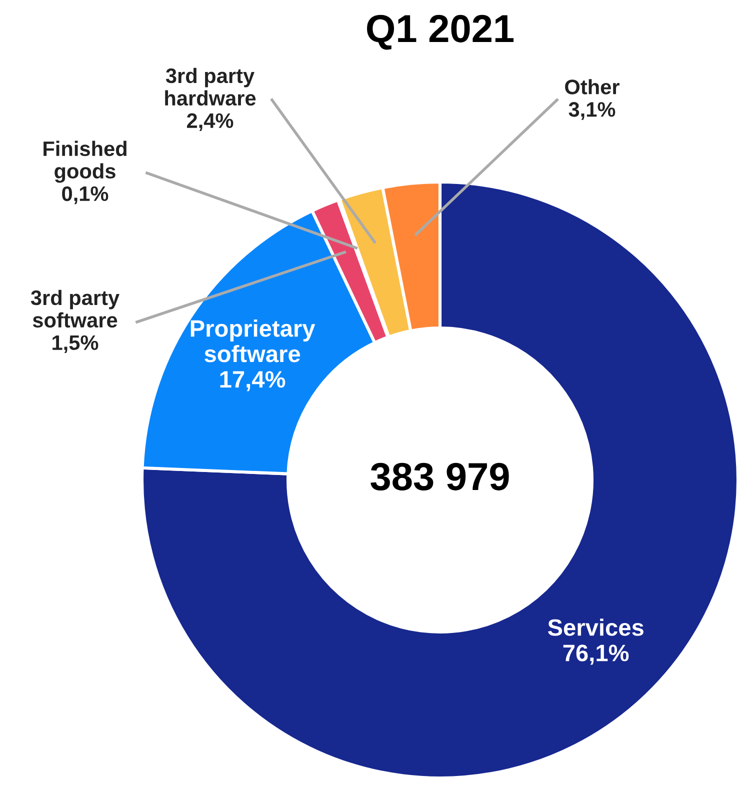 The width and height of the screenshot is (741, 796). Describe the element at coordinates (253, 381) in the screenshot. I see `data-label: 17,4%` at that location.